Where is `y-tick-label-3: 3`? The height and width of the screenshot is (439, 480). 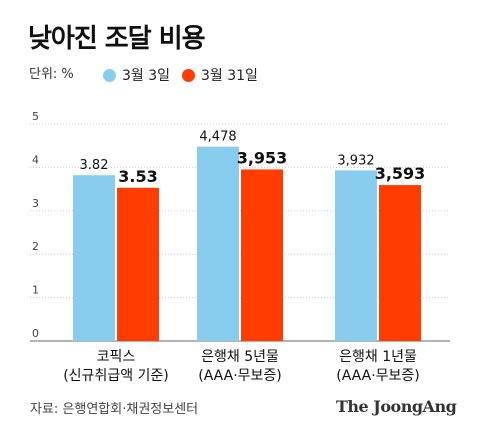
y-tick-label-3: 3 is located at coordinates (35, 203).